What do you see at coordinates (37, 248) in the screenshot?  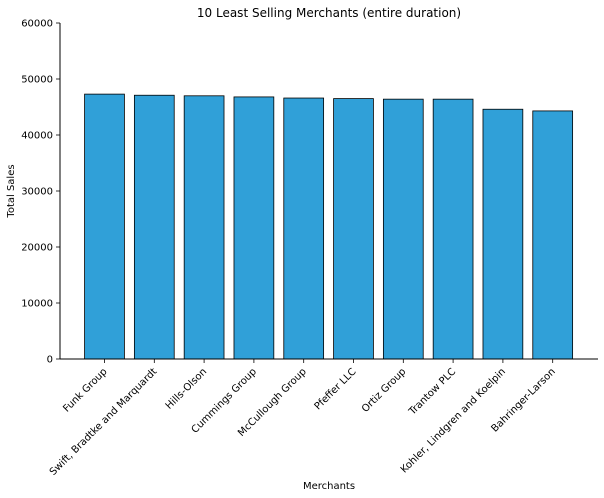 I see `y-tick-label: 20000` at bounding box center [37, 248].